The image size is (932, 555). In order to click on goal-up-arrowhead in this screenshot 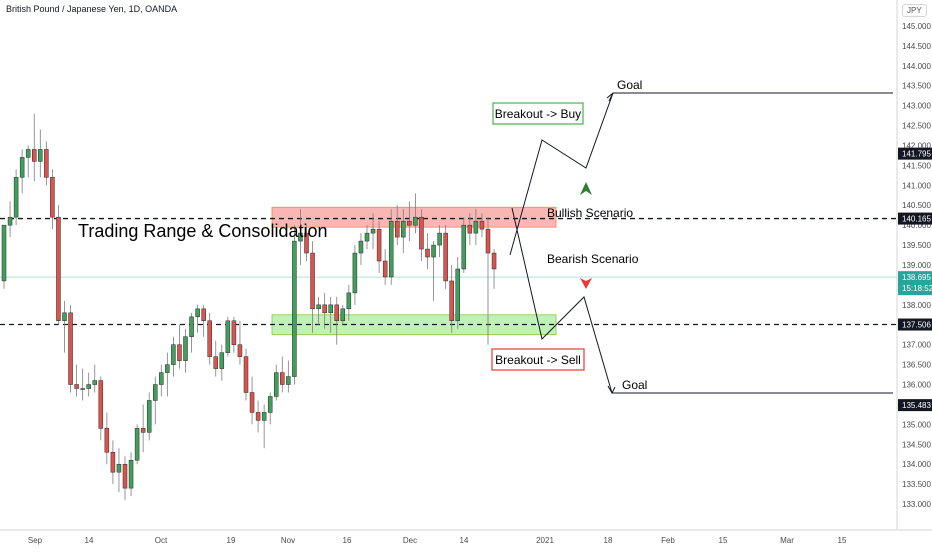, I will do `click(610, 97)`.